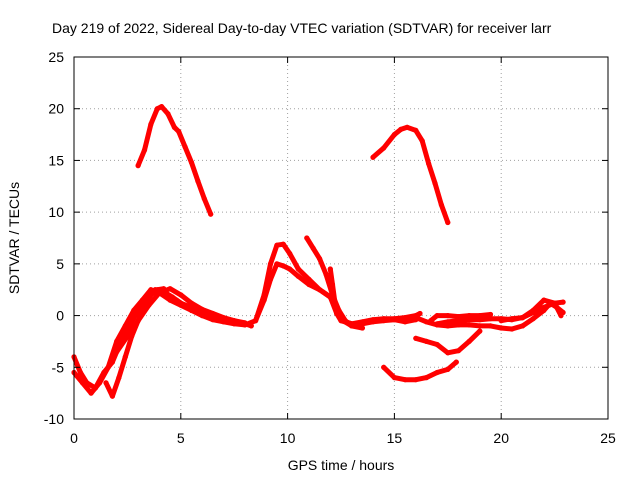 Image resolution: width=640 pixels, height=480 pixels. I want to click on y-tick-label: 20, so click(56, 109).